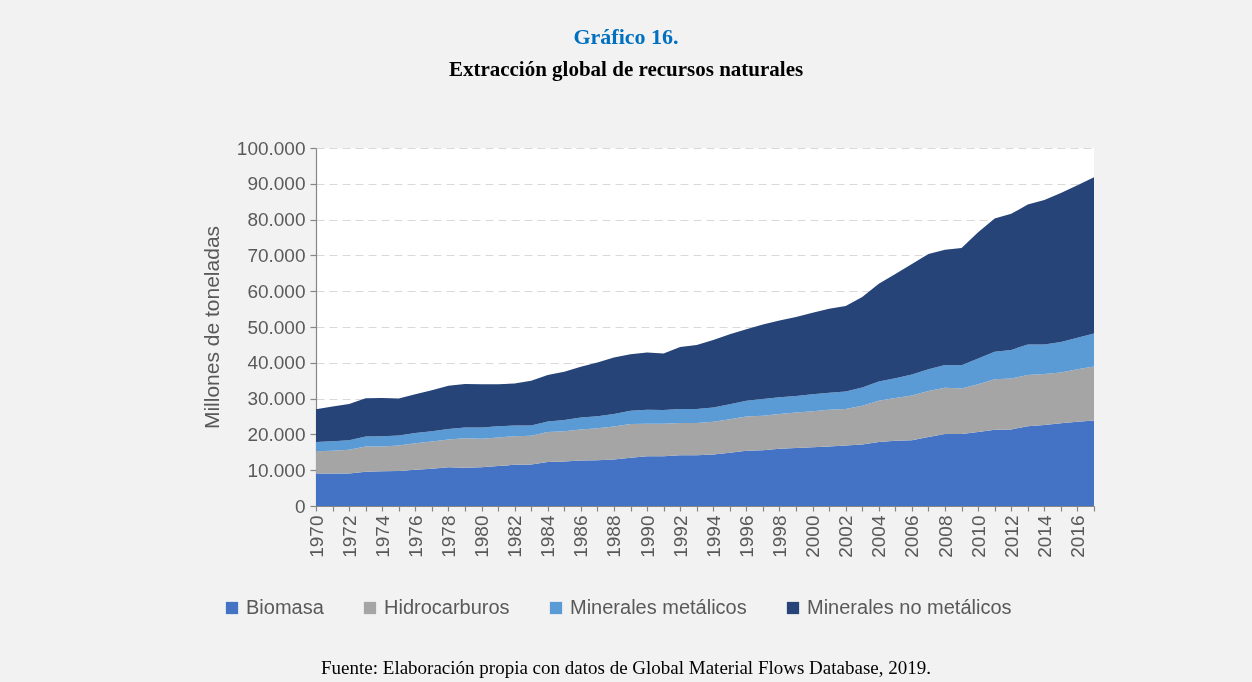  Describe the element at coordinates (285, 607) in the screenshot. I see `legend-label: Biomasa` at that location.